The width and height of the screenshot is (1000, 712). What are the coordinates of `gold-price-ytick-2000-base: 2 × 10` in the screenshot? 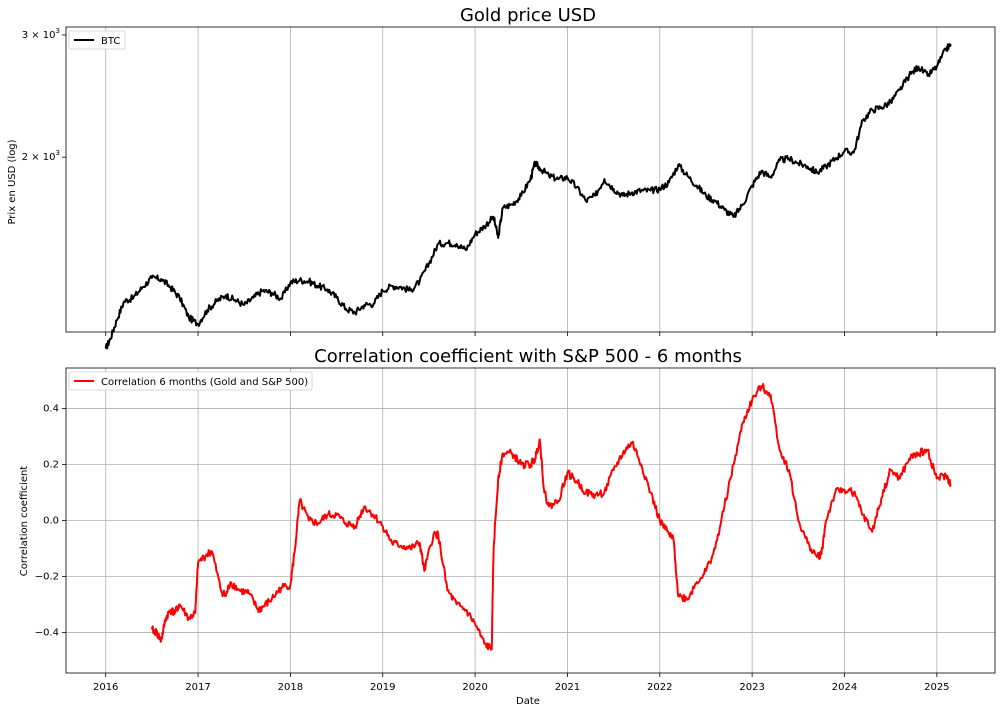 It's located at (39, 157).